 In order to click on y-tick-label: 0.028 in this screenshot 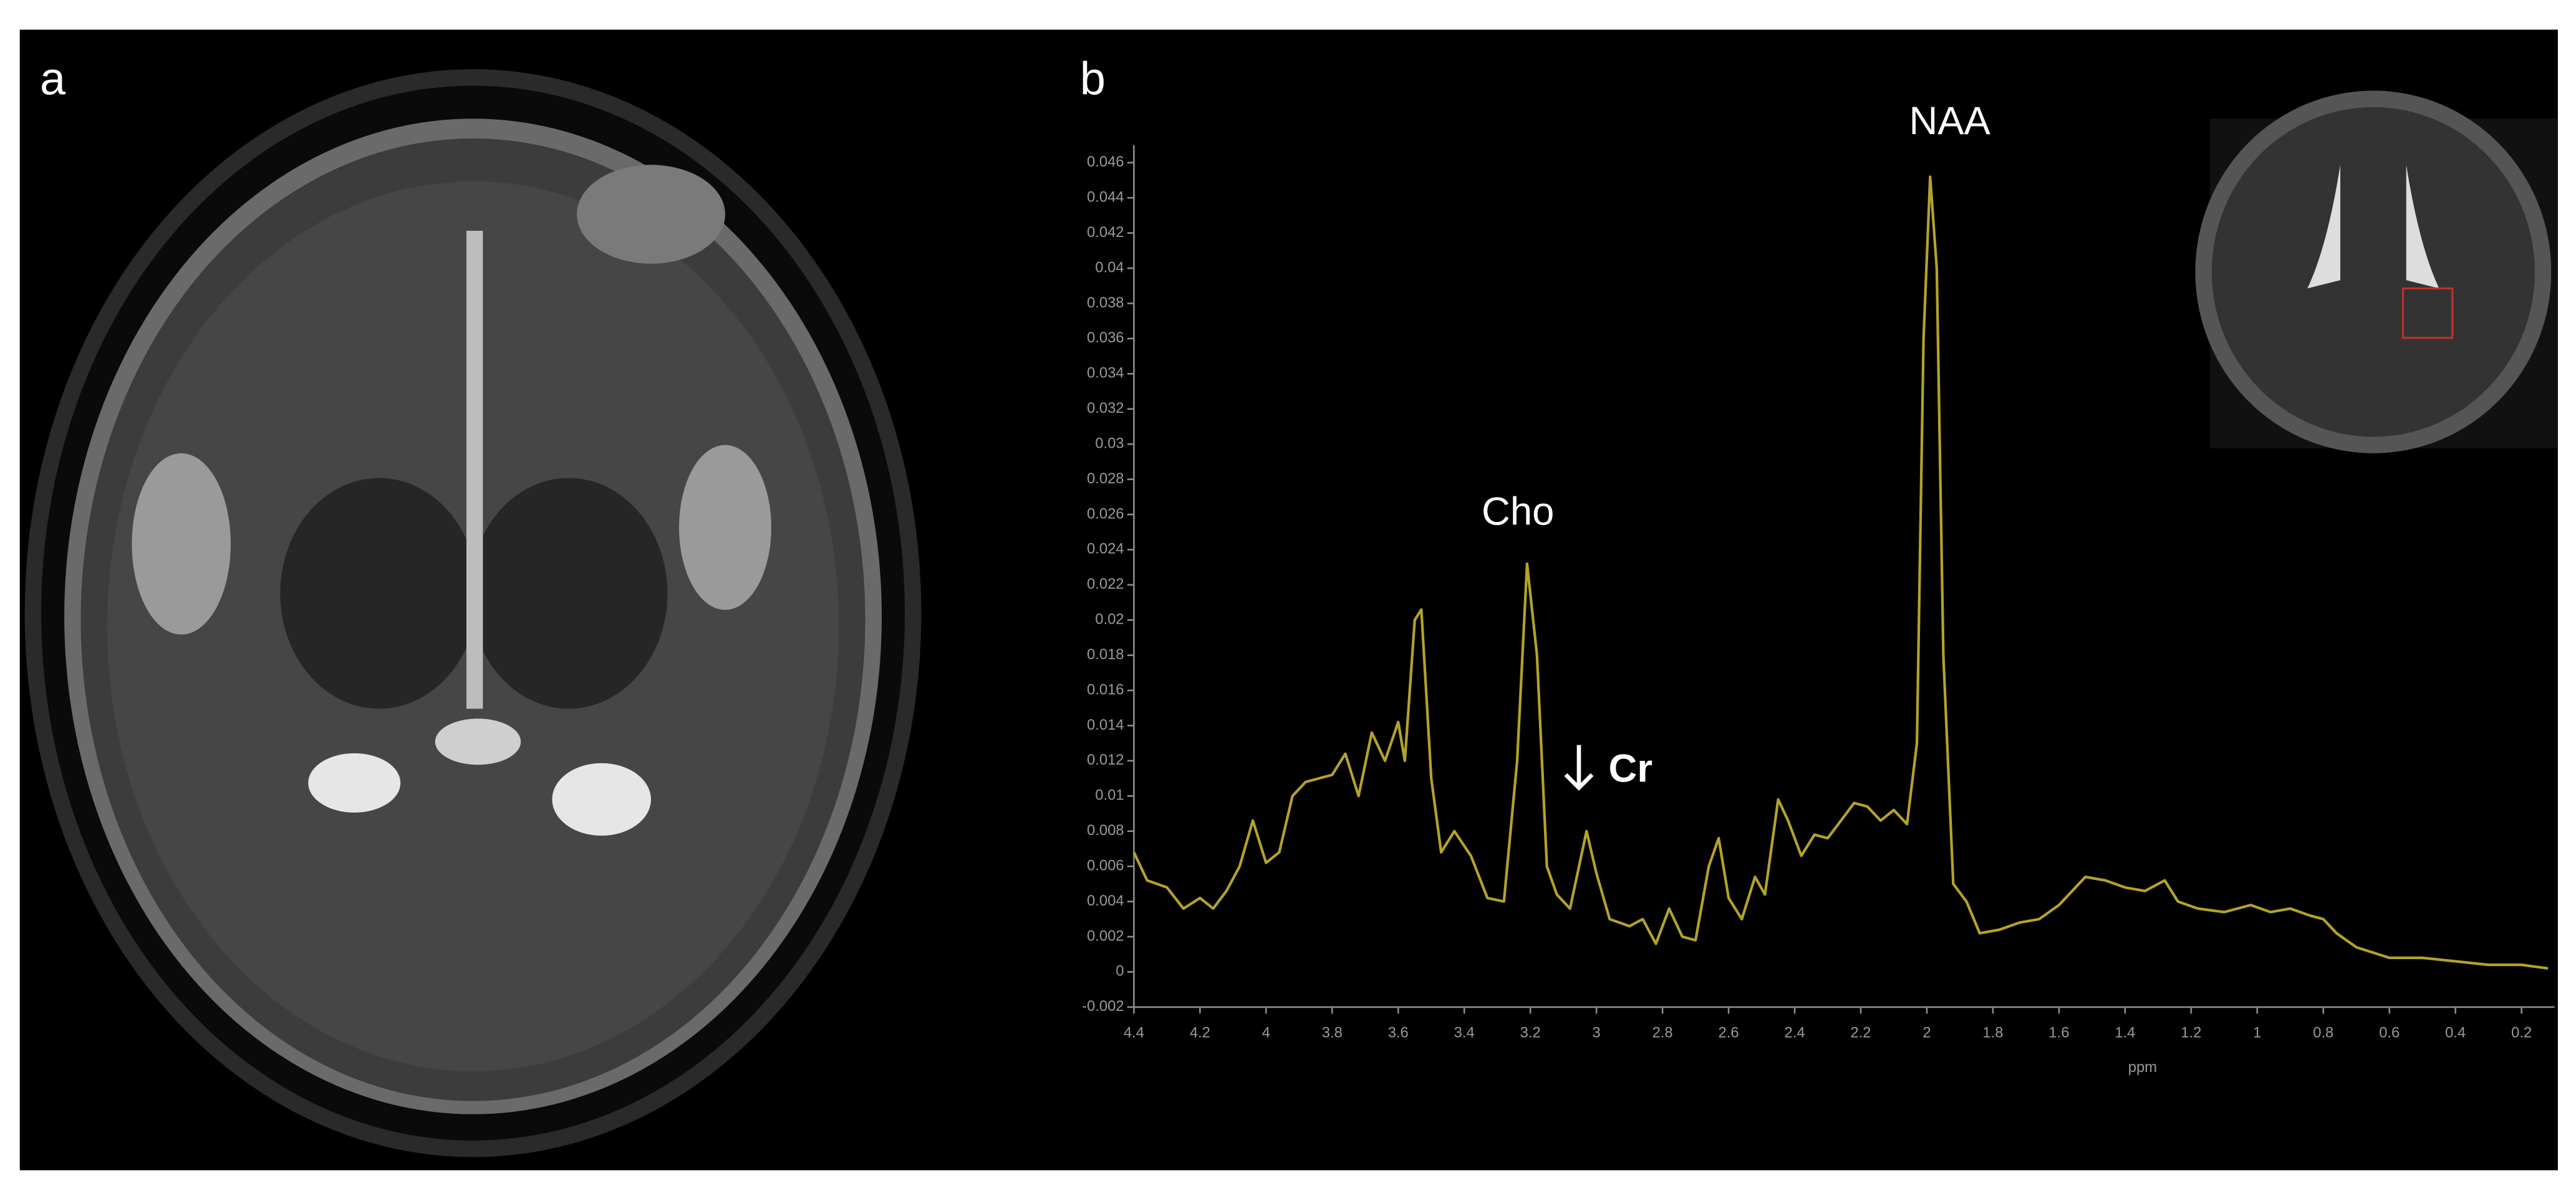, I will do `click(1105, 478)`.